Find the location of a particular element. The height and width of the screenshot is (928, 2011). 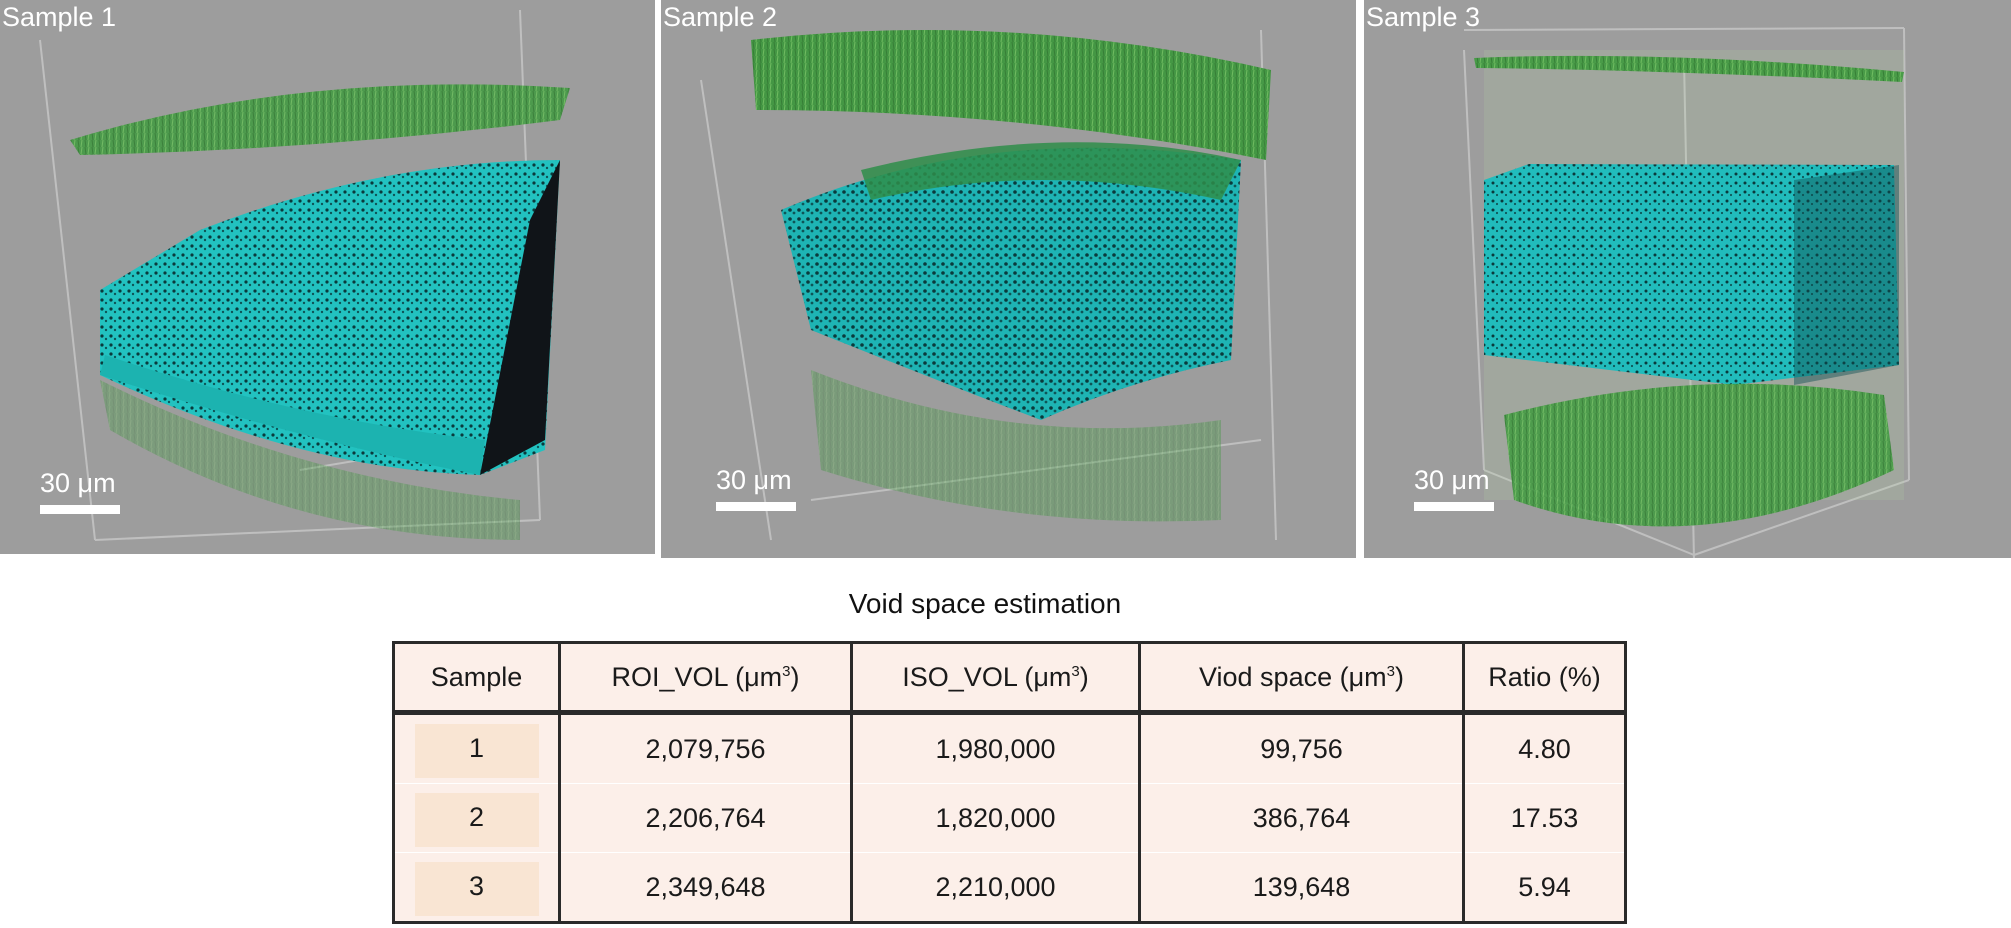

sample-1-scale-label: 30 μm is located at coordinates (78, 483).